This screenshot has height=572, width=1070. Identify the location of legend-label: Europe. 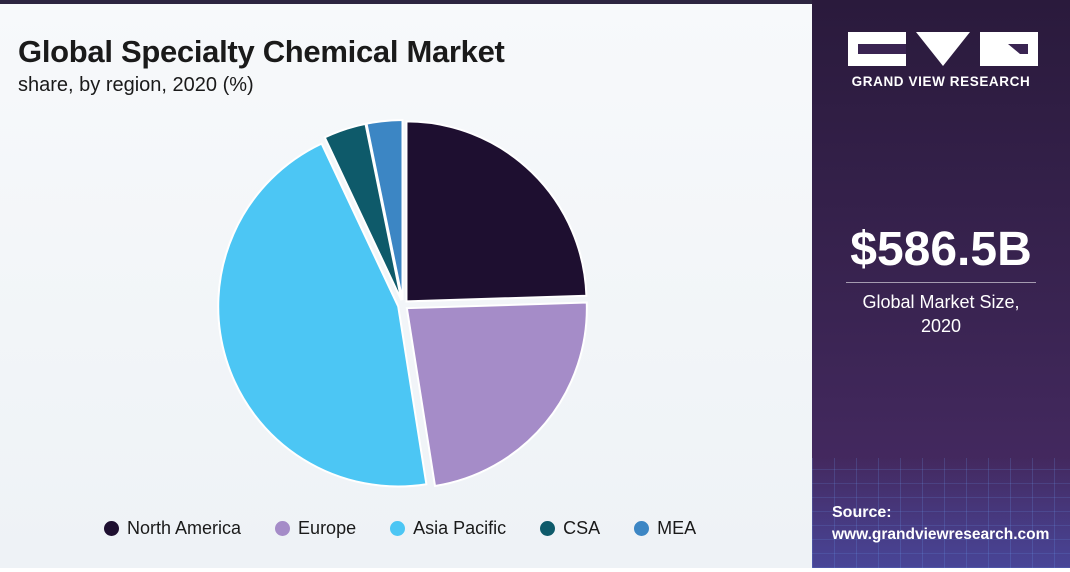
(327, 527).